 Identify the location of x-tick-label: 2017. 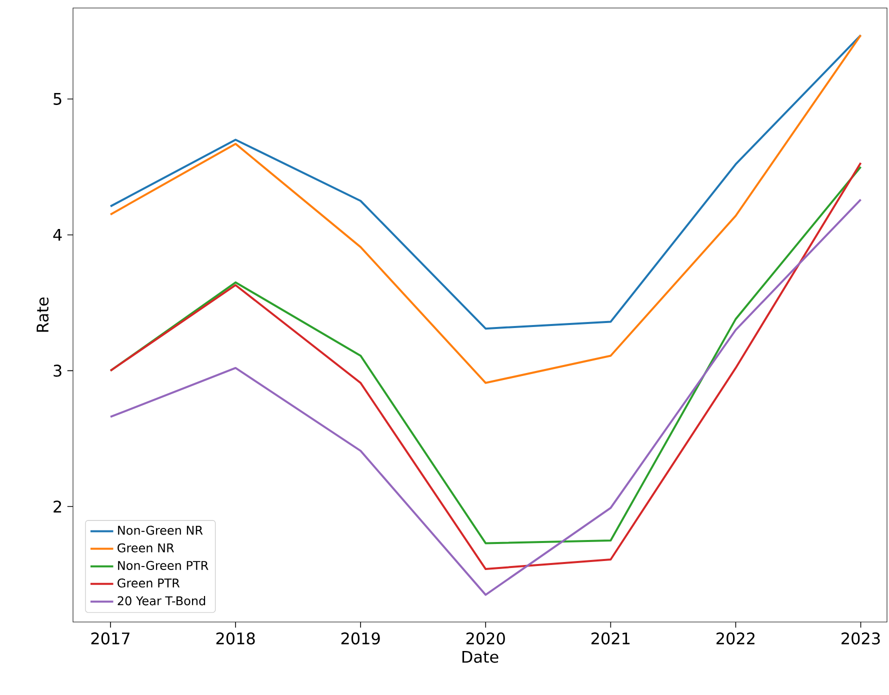
(110, 638).